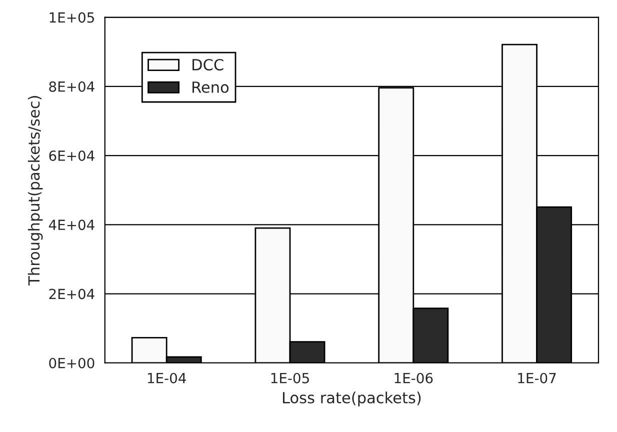 The height and width of the screenshot is (432, 617). What do you see at coordinates (413, 378) in the screenshot?
I see `x-tick-label: 1E-06` at bounding box center [413, 378].